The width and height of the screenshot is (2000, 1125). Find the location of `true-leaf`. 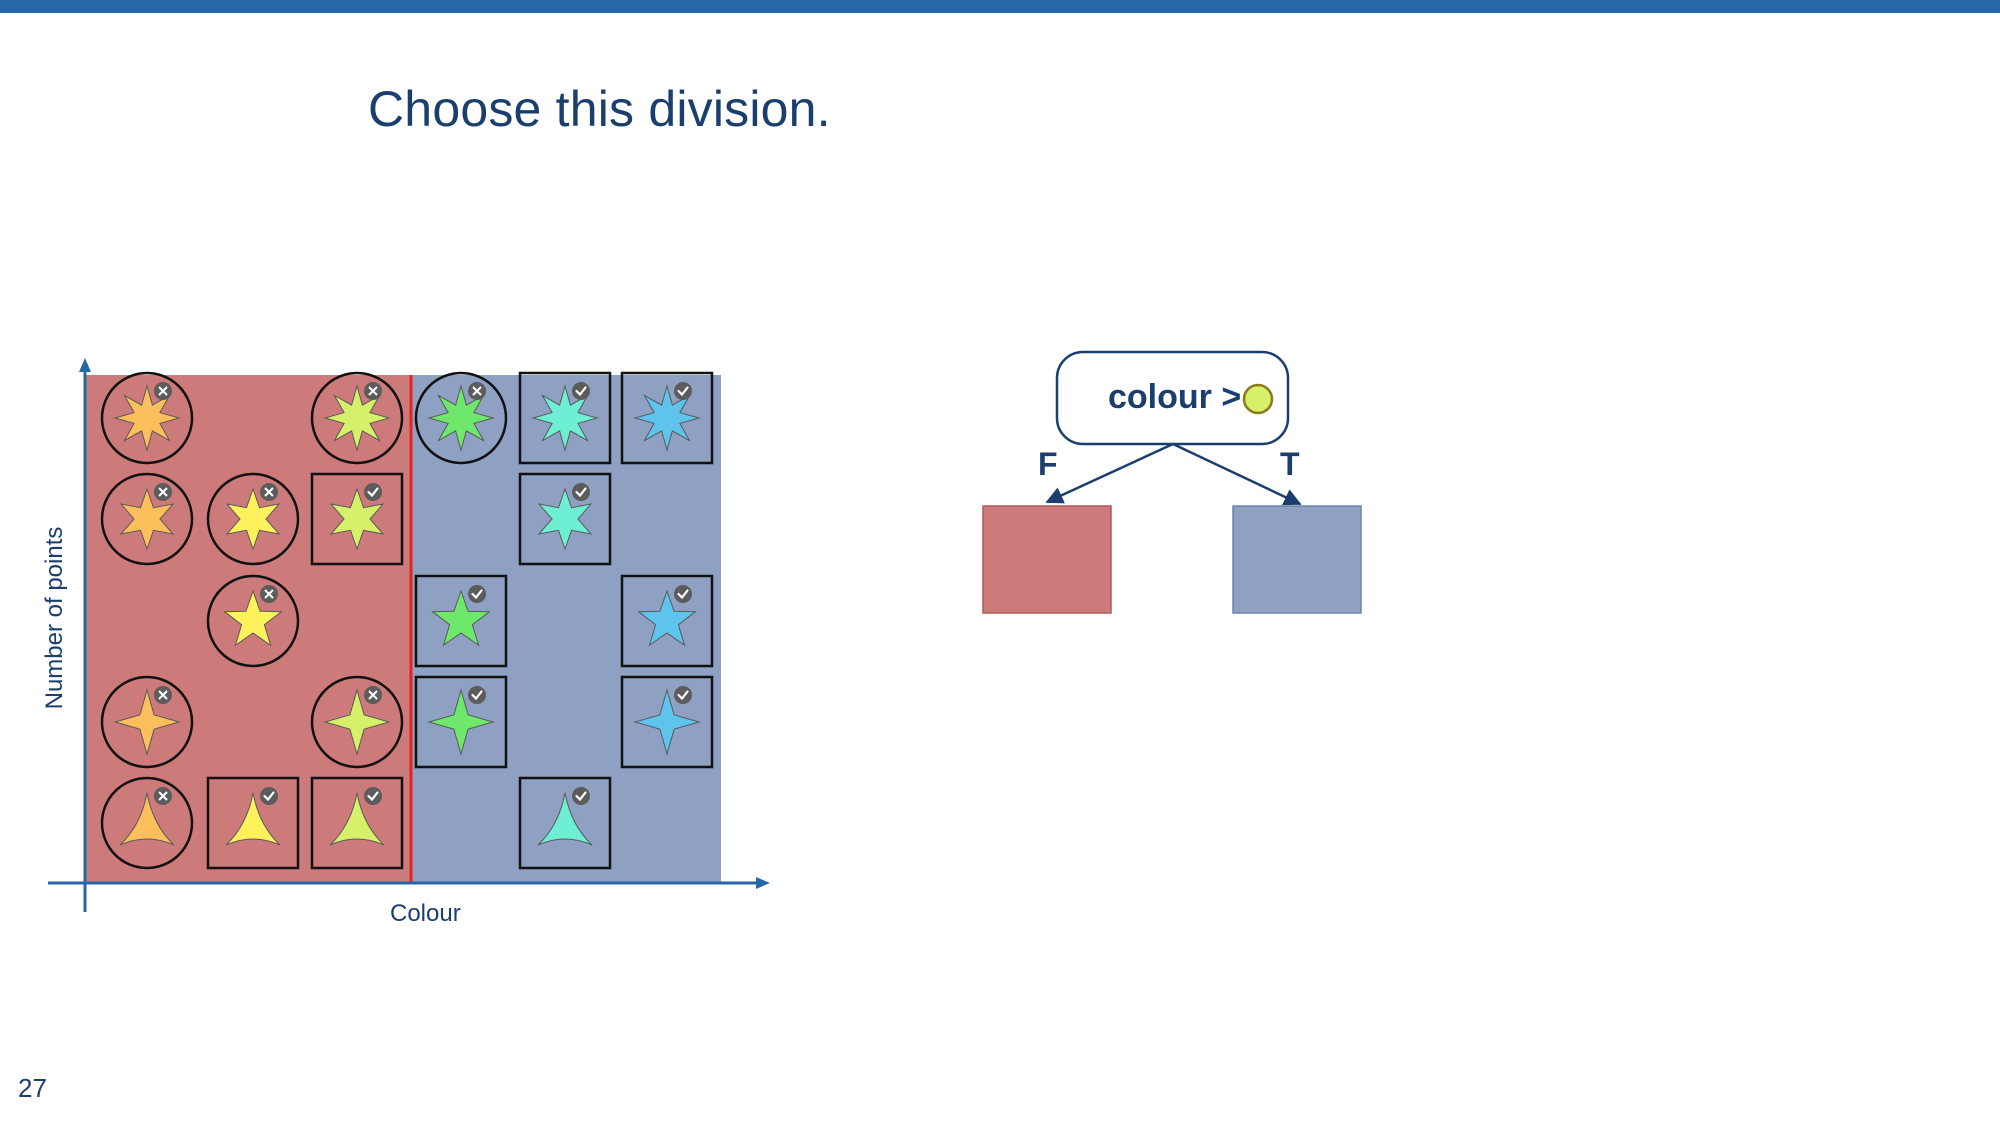

true-leaf is located at coordinates (1297, 559).